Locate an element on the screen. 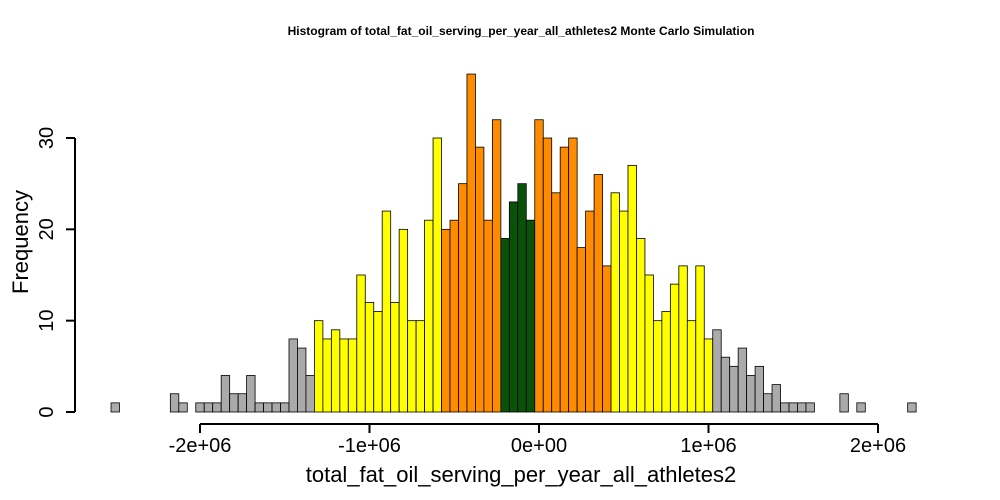 The width and height of the screenshot is (1000, 500). x-tick-label: 2e+06 is located at coordinates (878, 446).